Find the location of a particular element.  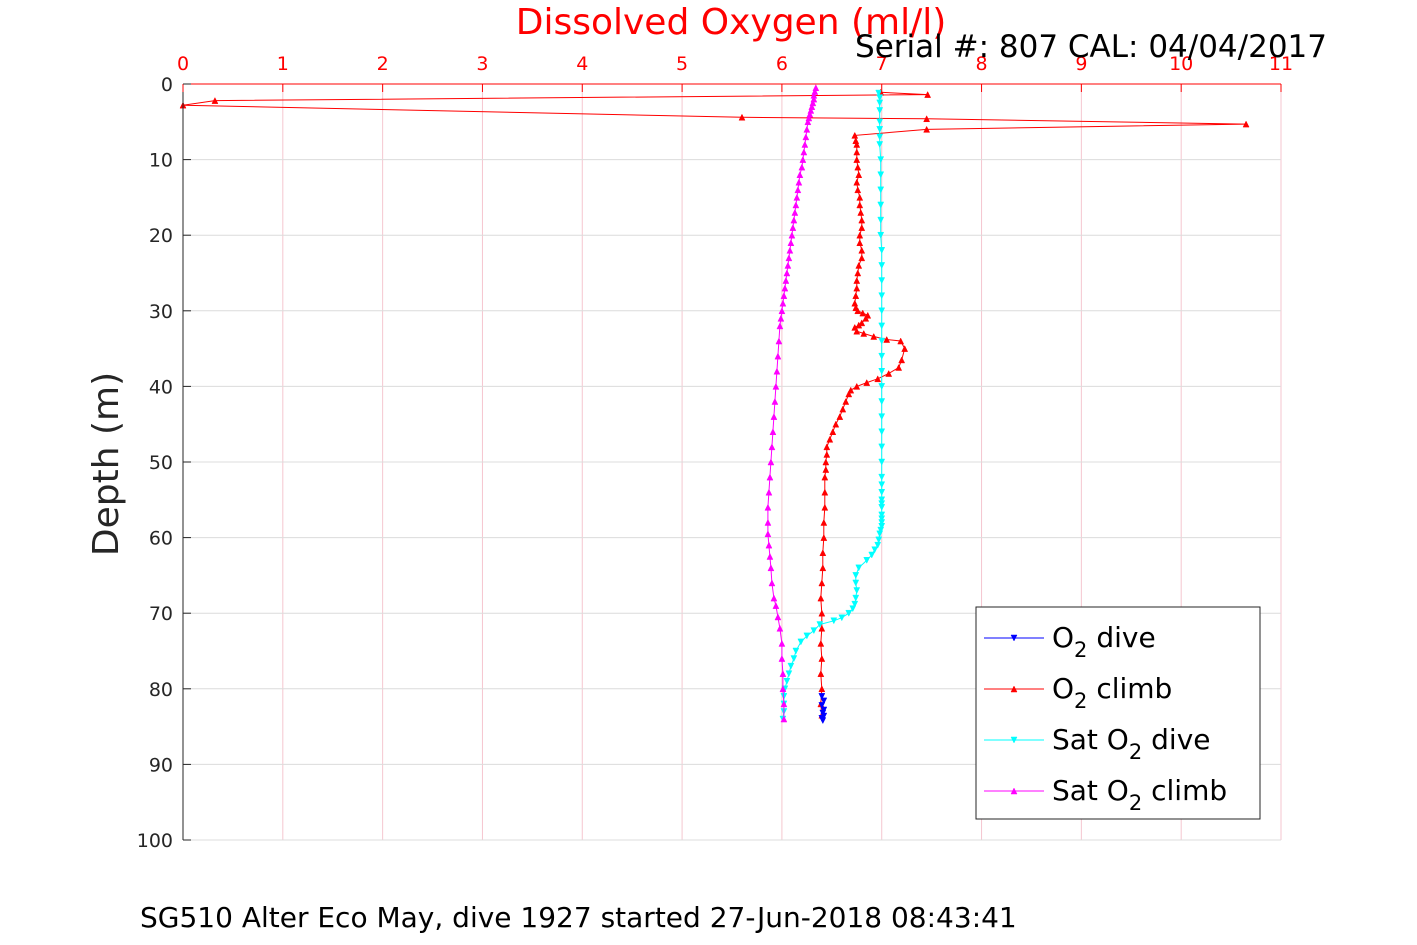

y-tick-label: 90 is located at coordinates (161, 765).